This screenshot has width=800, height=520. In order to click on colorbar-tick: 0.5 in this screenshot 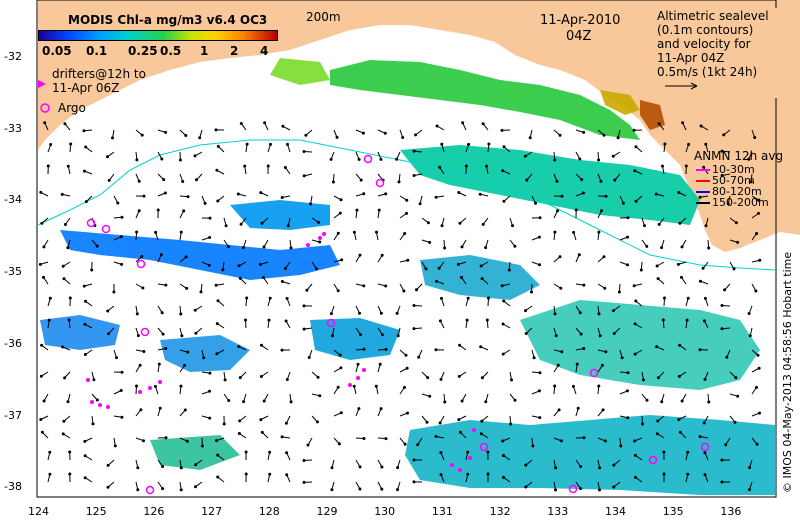, I will do `click(171, 51)`.